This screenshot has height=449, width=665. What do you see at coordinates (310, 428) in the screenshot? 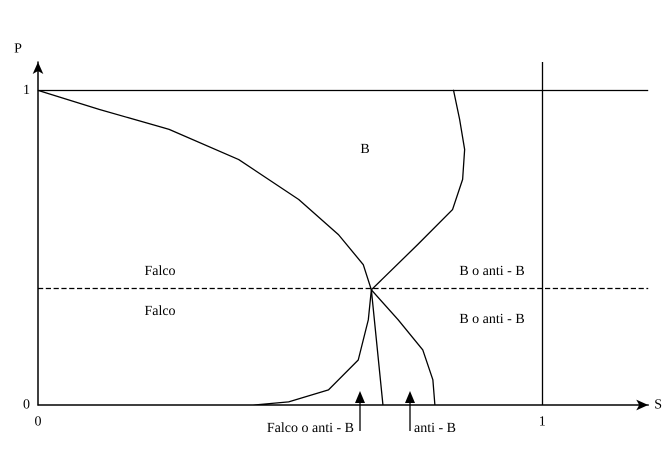
I see `text: Falco o anti - B` at bounding box center [310, 428].